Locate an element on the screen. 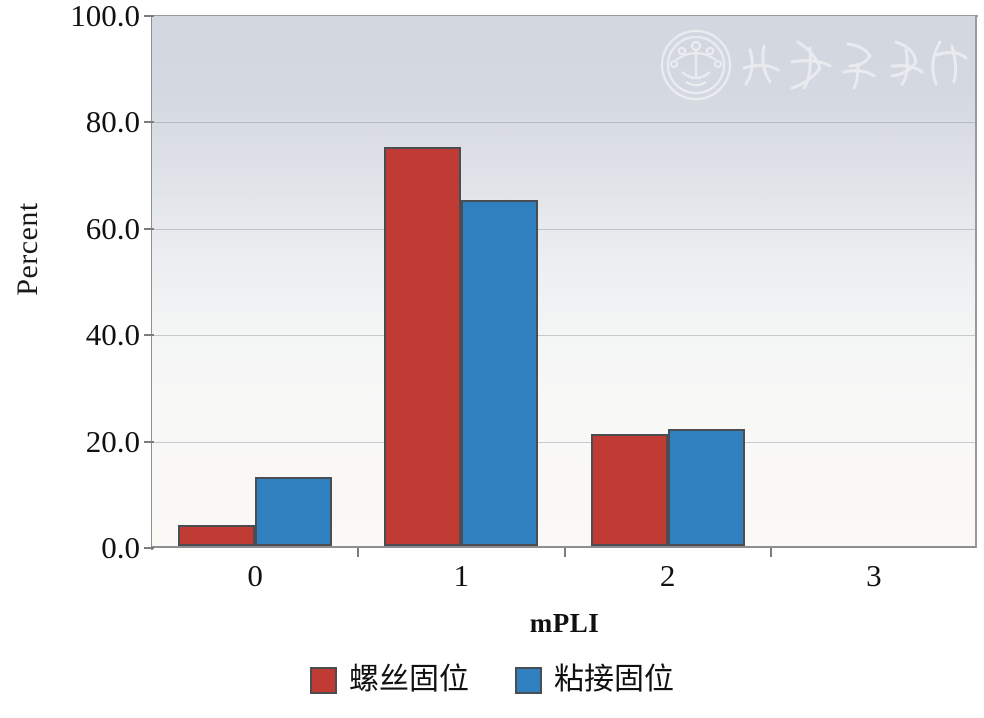 The width and height of the screenshot is (984, 718). legend-label: 螺丝固位 is located at coordinates (409, 679).